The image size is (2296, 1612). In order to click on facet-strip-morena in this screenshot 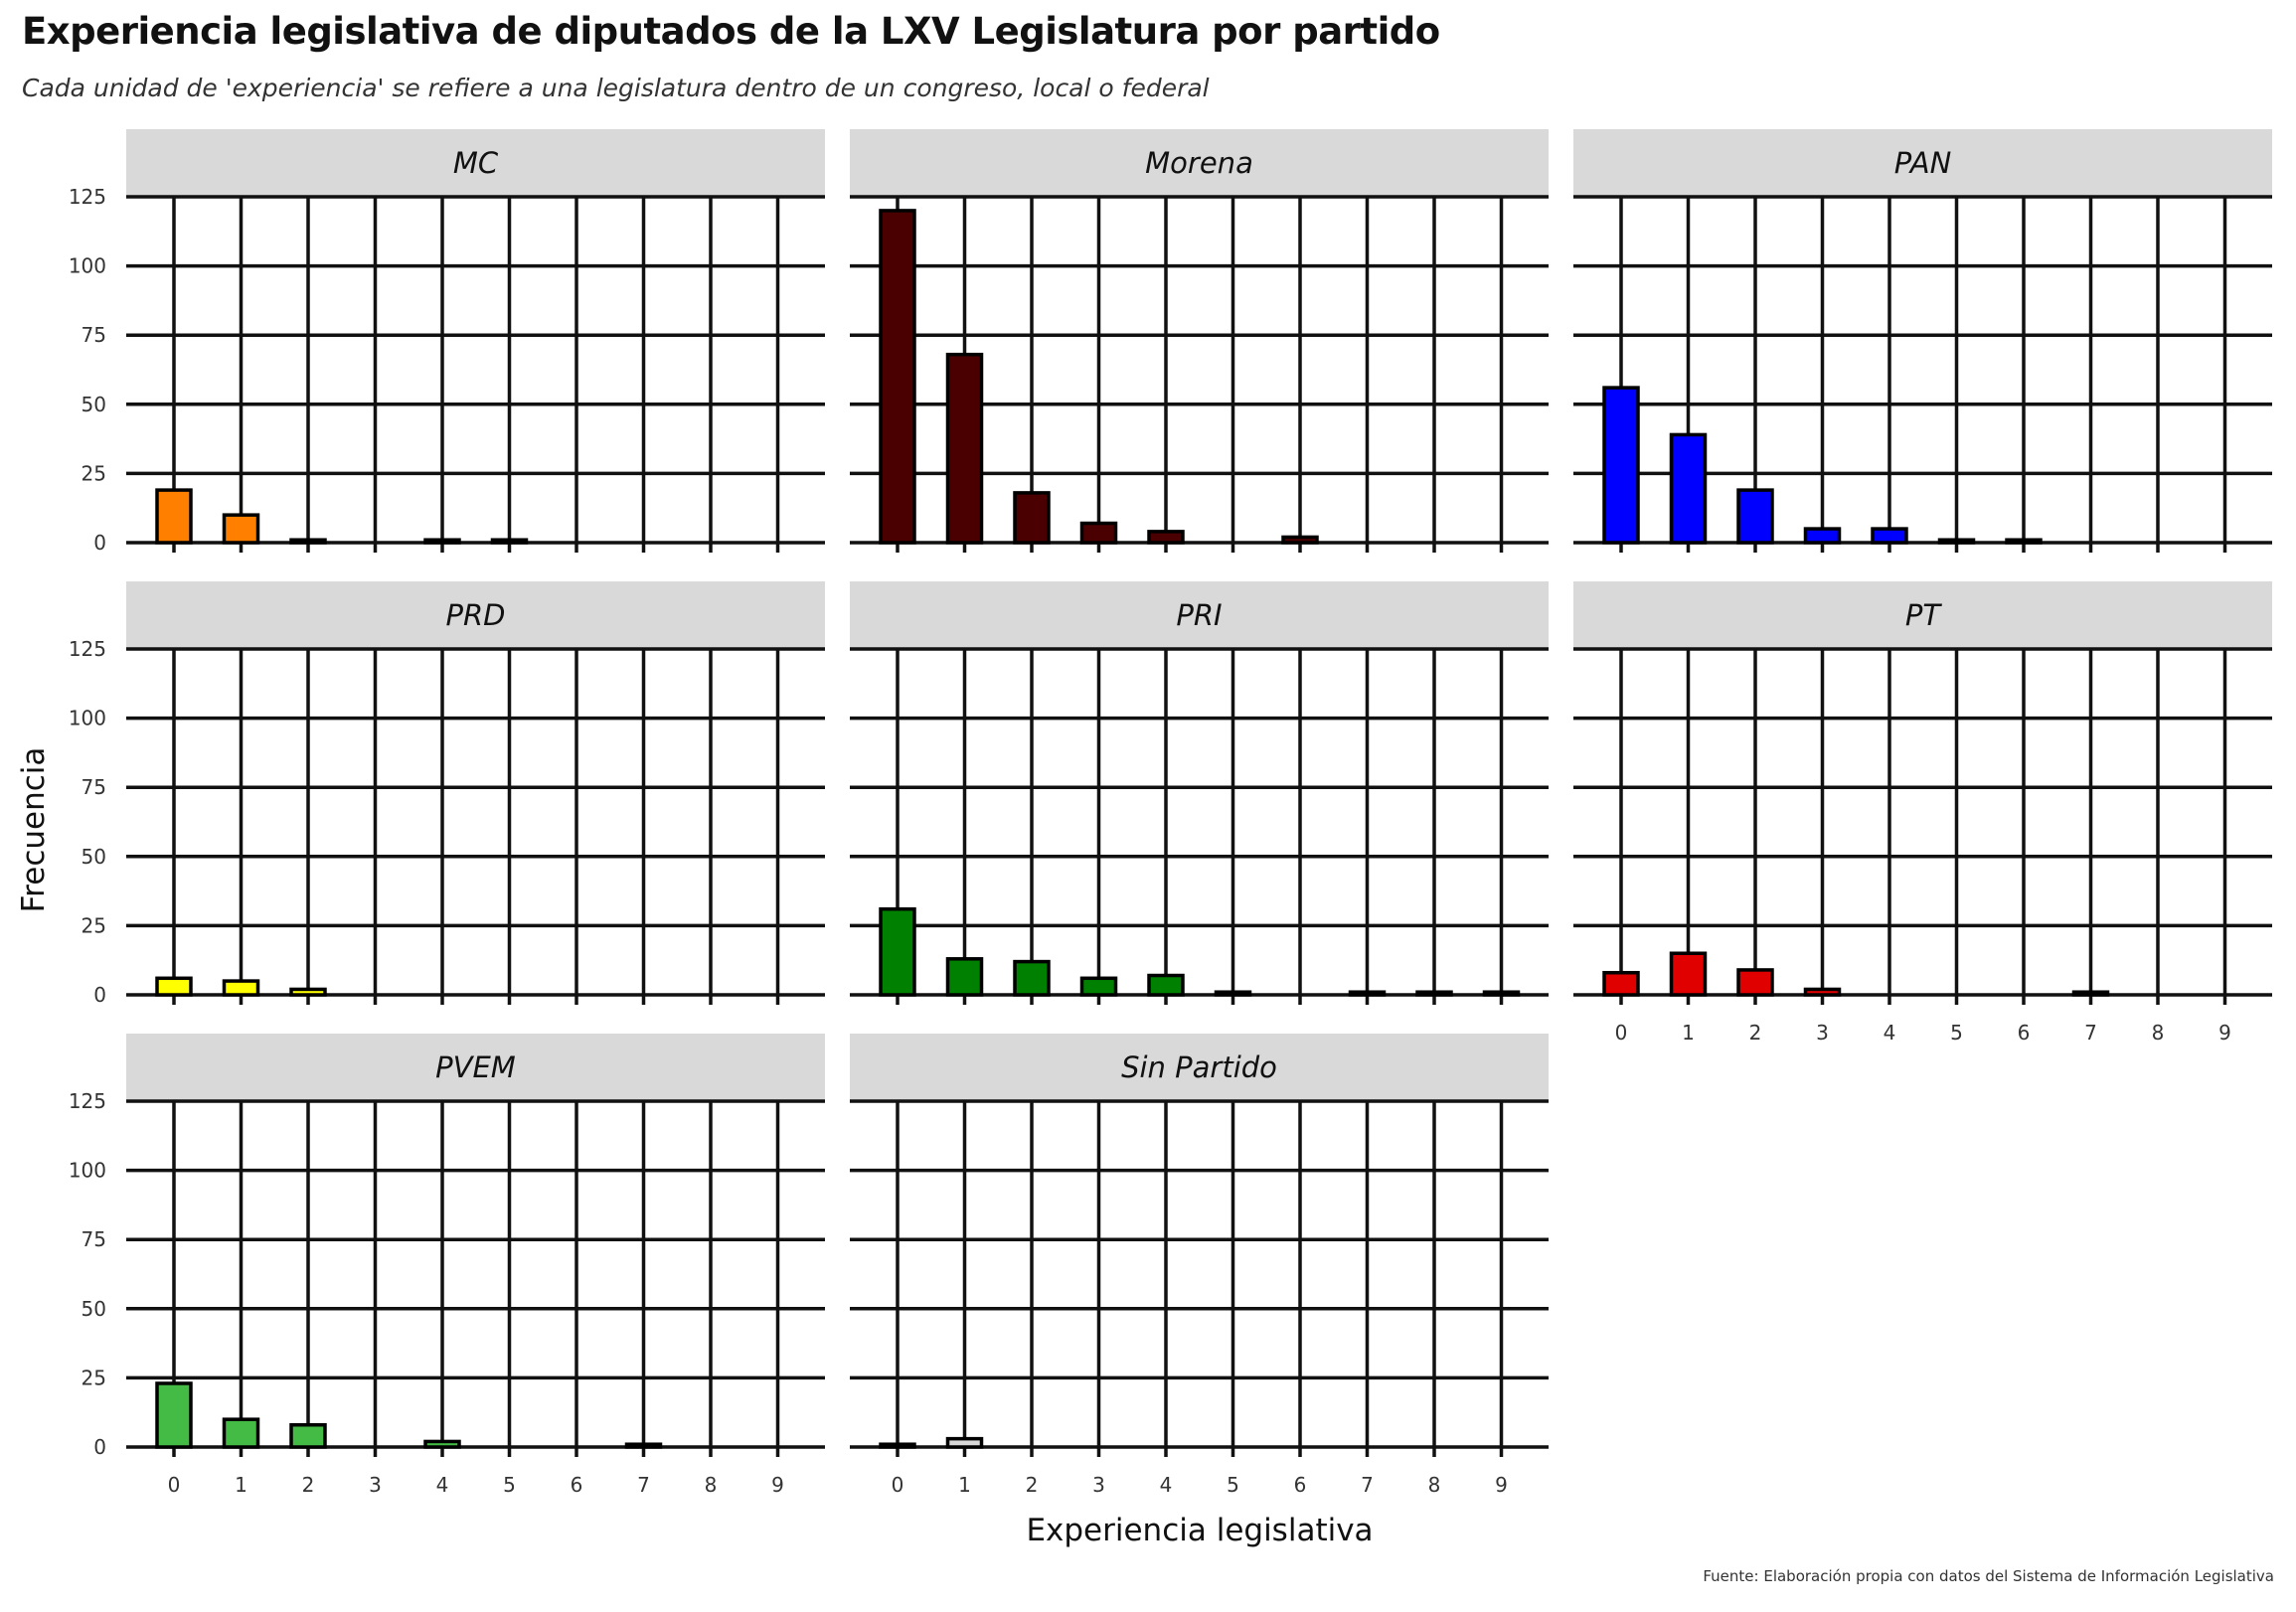, I will do `click(1199, 163)`.